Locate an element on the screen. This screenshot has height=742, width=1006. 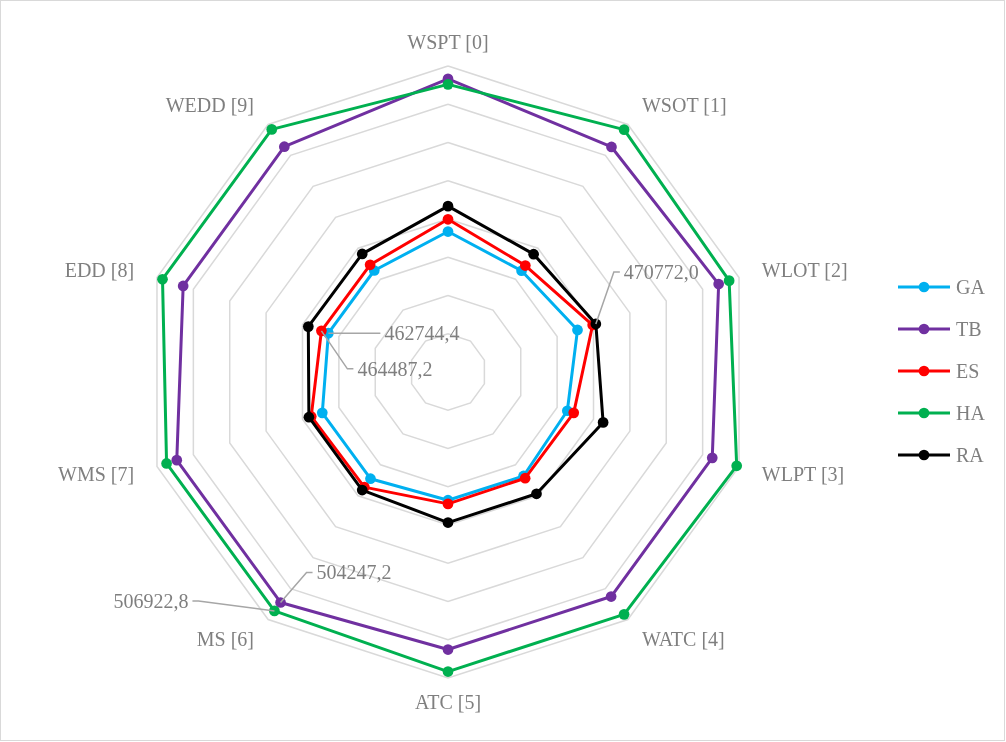
spoke-label: WSOT [1] is located at coordinates (684, 105).